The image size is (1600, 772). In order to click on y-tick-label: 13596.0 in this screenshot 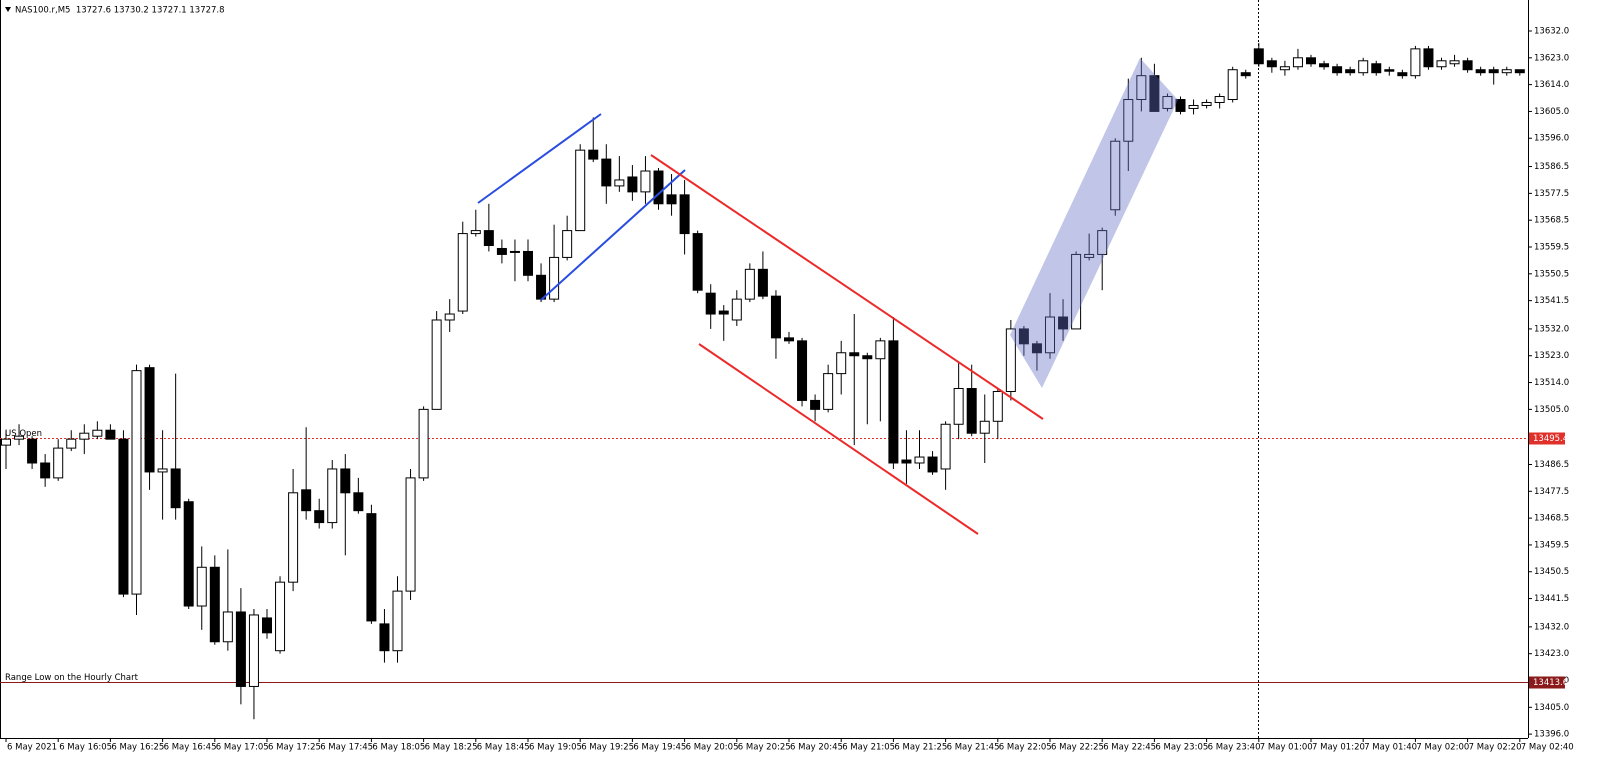, I will do `click(1551, 139)`.